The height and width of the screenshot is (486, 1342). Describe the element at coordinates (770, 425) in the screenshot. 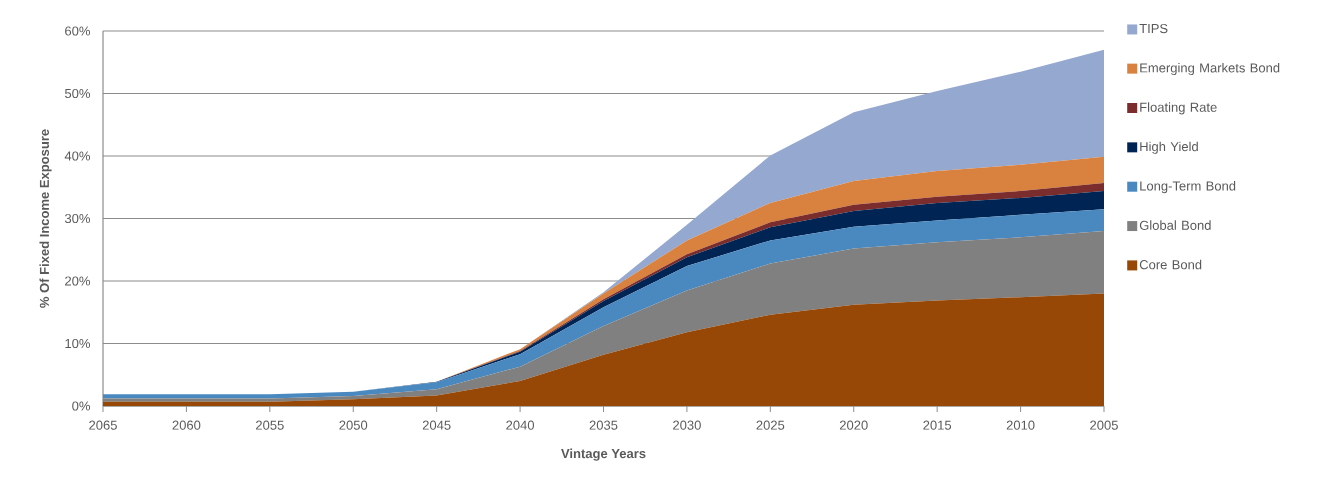

I see `x-tick-label: 2025` at that location.